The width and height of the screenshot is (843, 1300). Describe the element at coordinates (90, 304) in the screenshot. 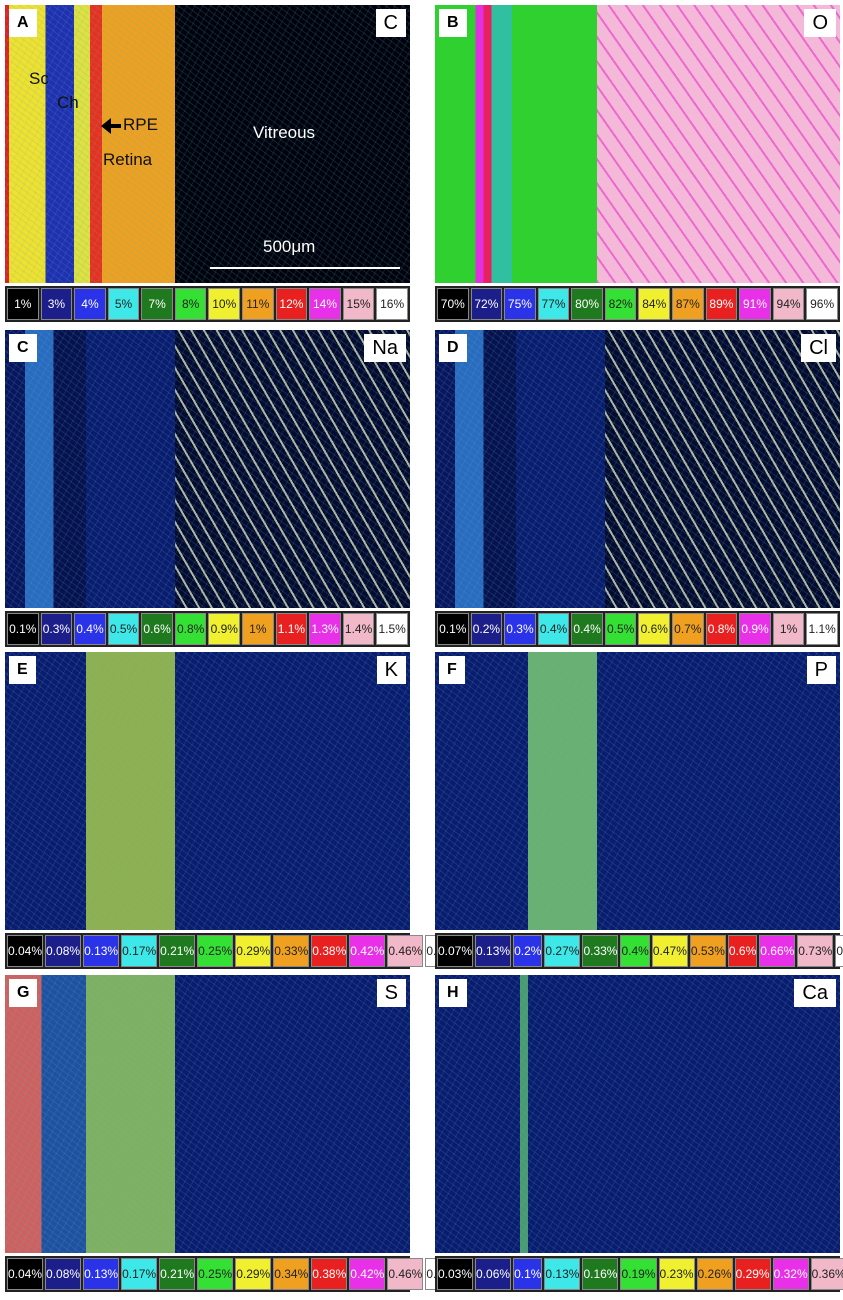

I see `legend-entry: 4%` at that location.